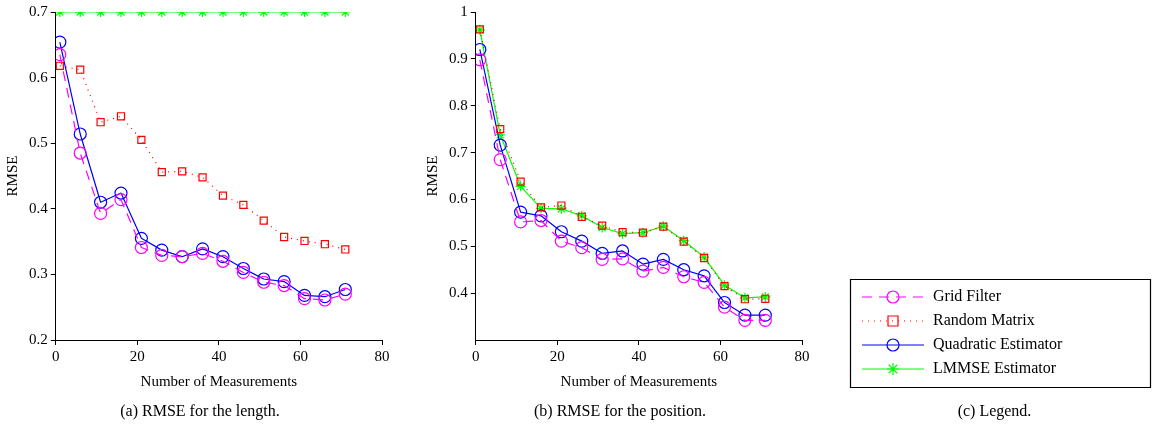  Describe the element at coordinates (38, 338) in the screenshot. I see `y-tick-label: 0.2` at that location.